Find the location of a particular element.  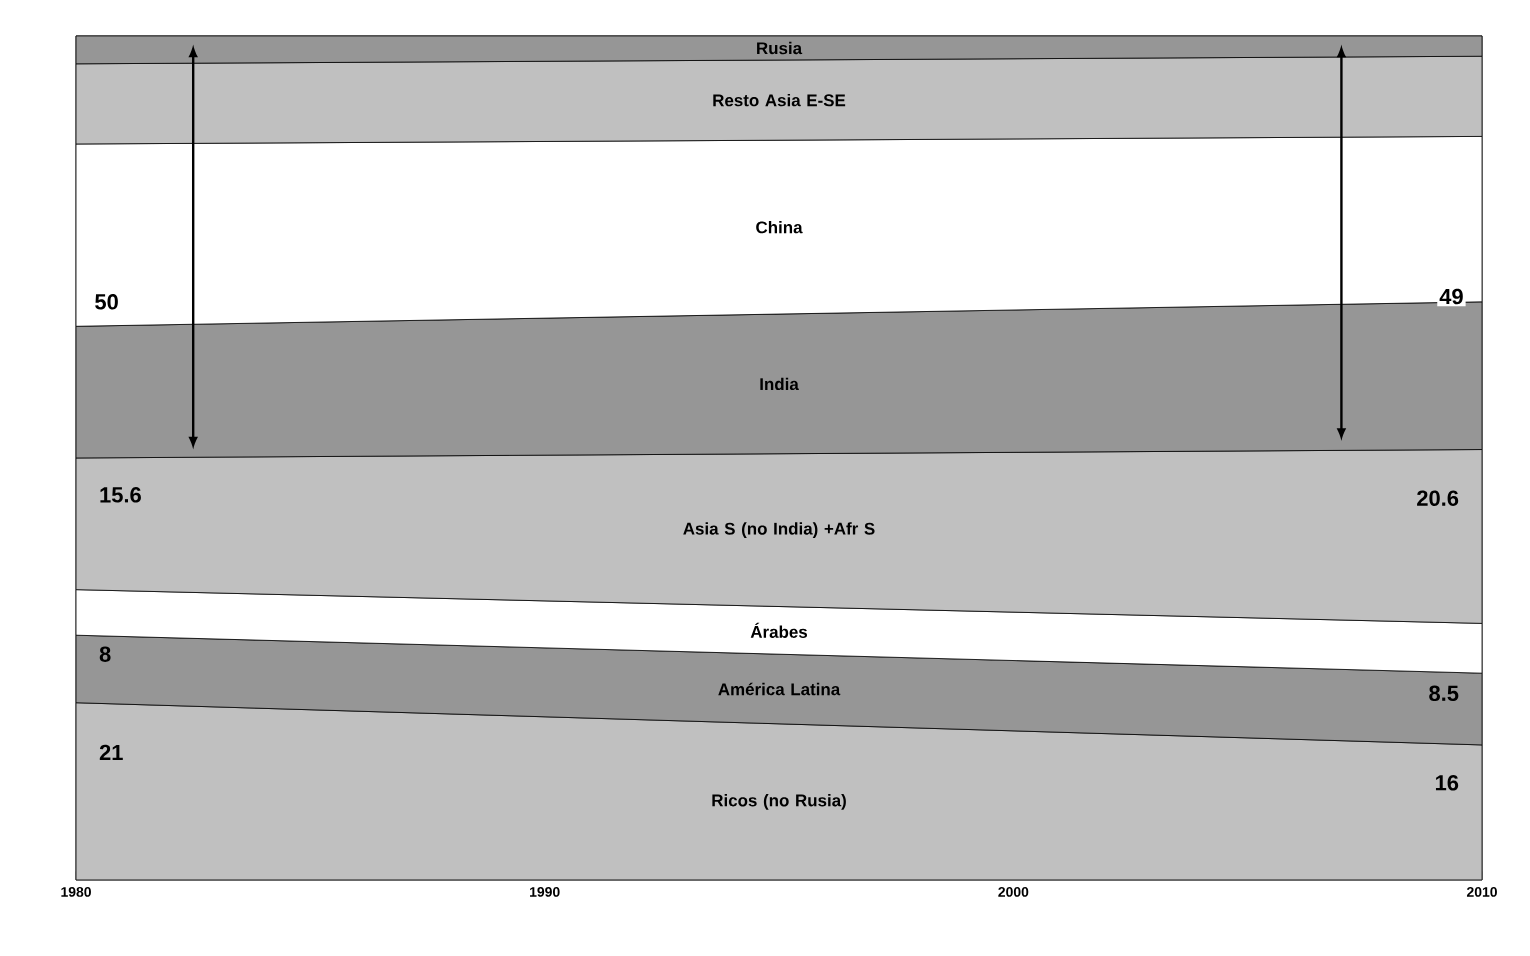

series-label: Resto Asia E-SE is located at coordinates (779, 100).